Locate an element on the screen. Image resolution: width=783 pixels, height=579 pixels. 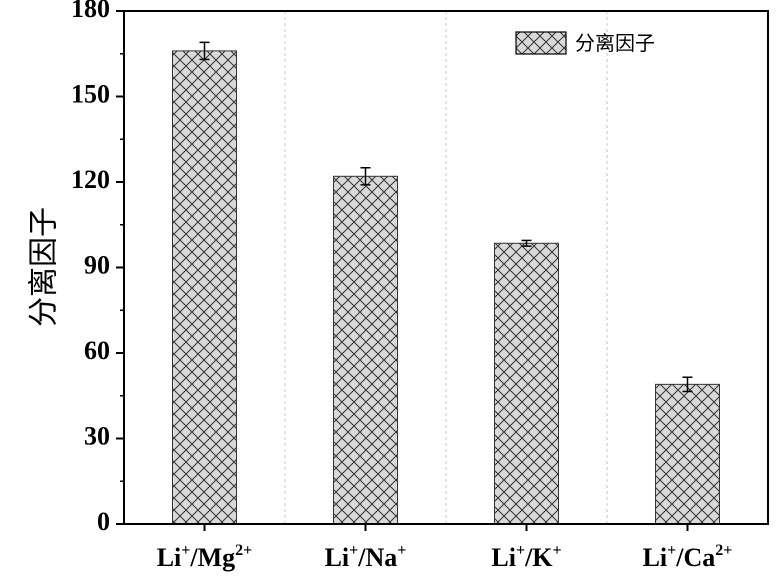
y-axis: 0 30 60 90 120 150 180 is located at coordinates (97, 268).